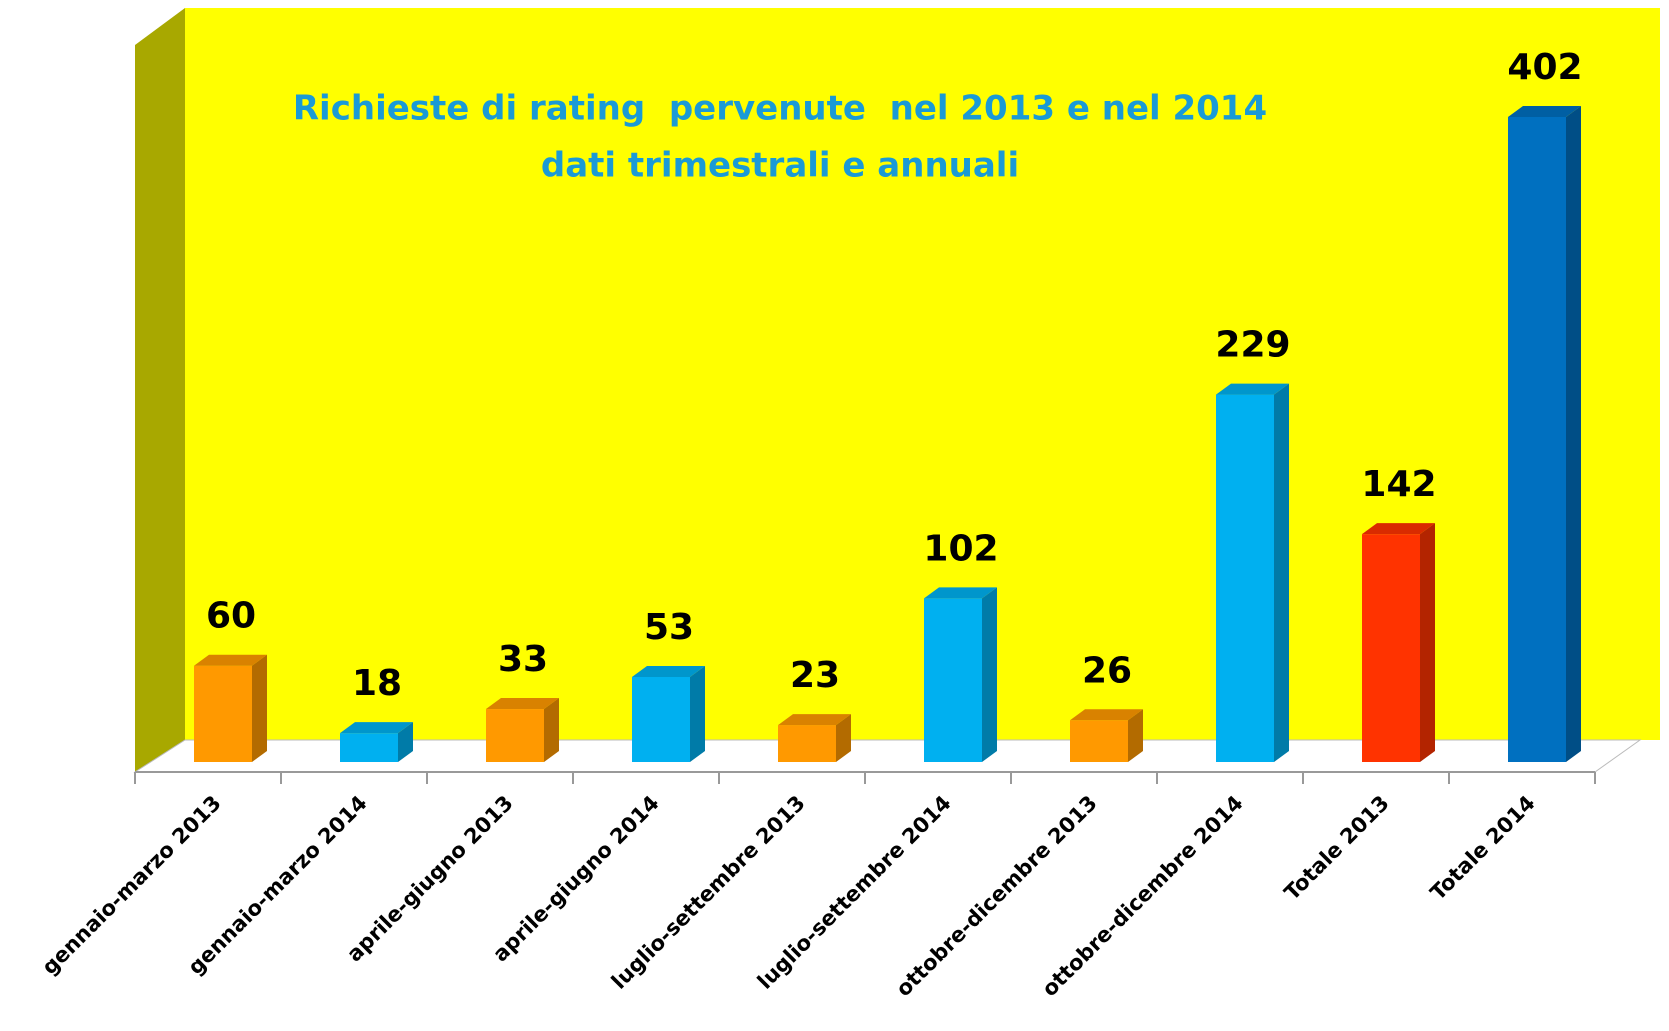 The width and height of the screenshot is (1669, 1031). What do you see at coordinates (1337, 848) in the screenshot?
I see `x-tick-label: Totale 2013` at bounding box center [1337, 848].